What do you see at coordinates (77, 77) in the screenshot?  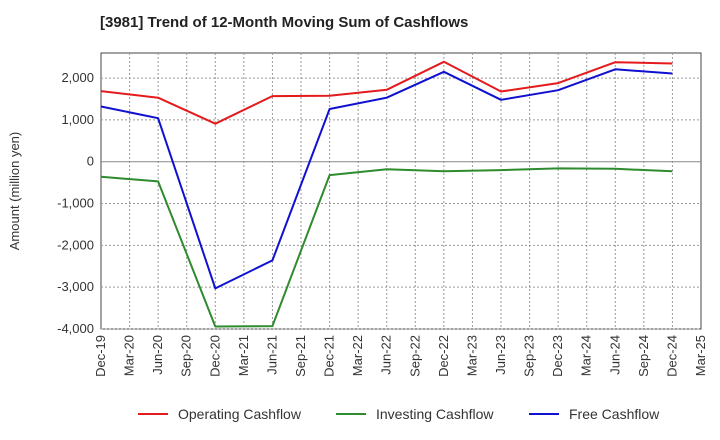 I see `y-tick-label: 2,000` at bounding box center [77, 77].